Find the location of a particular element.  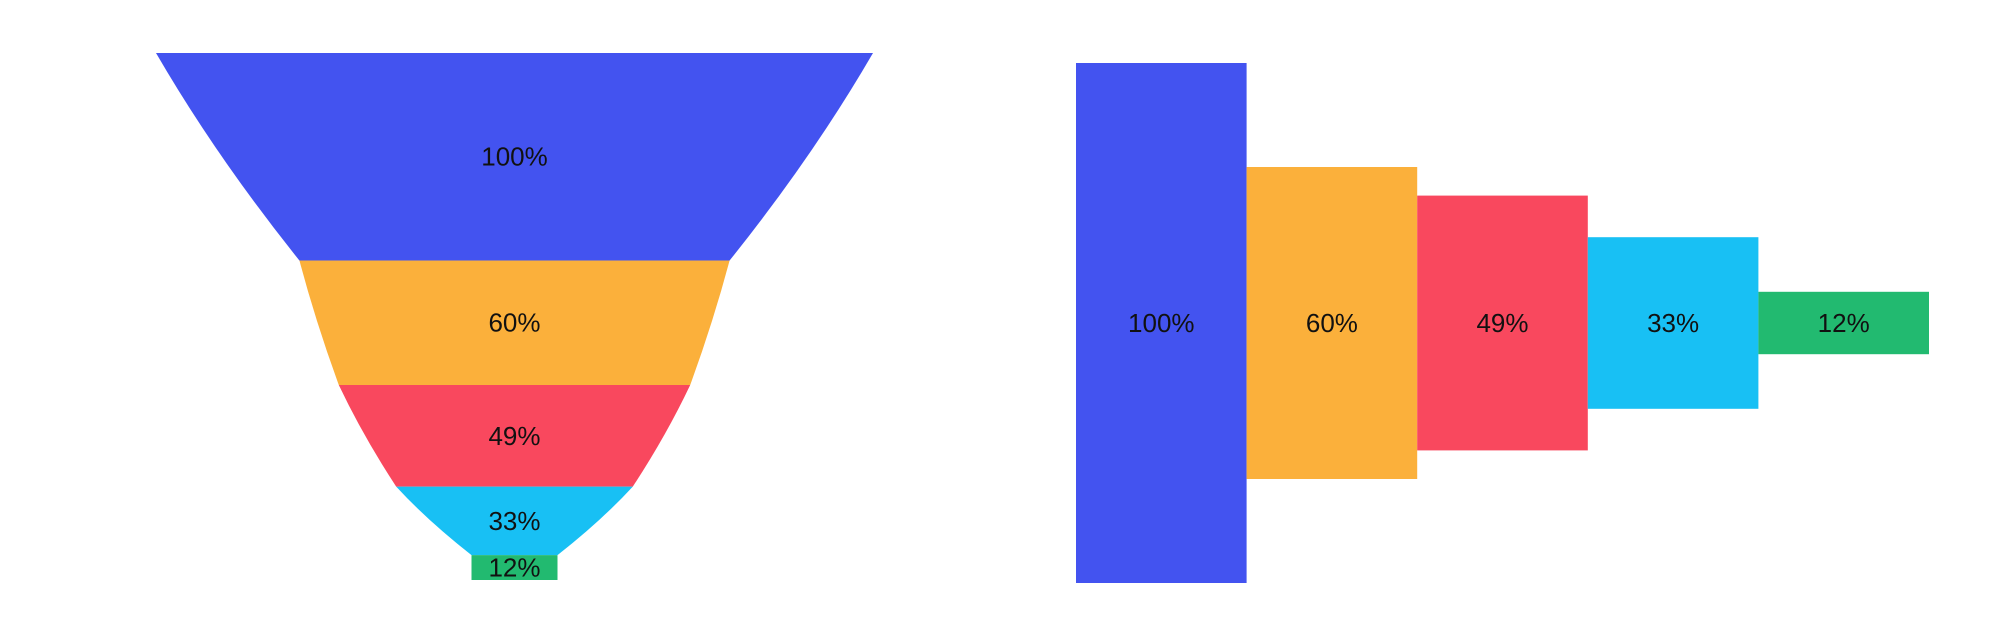

vertical-funnel-segment-label: 49% is located at coordinates (514, 436).